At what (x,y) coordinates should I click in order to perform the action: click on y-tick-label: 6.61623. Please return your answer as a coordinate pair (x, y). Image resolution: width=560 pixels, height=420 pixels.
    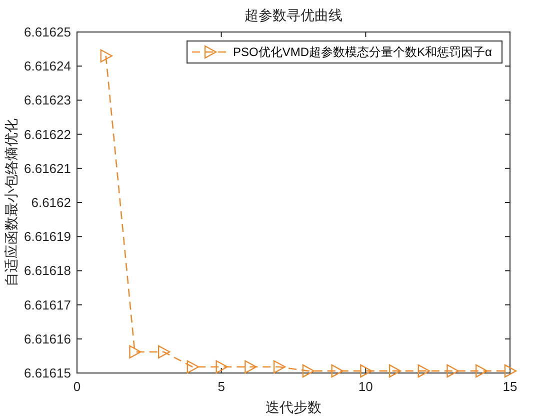
    Looking at the image, I should click on (47, 100).